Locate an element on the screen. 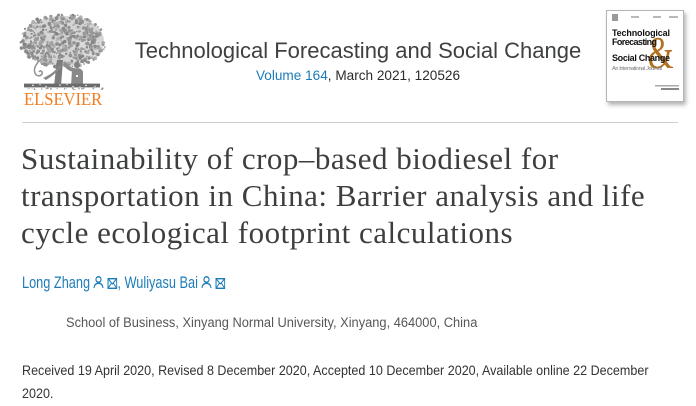 Image resolution: width=696 pixels, height=406 pixels. svg-text: An International Journal is located at coordinates (637, 69).